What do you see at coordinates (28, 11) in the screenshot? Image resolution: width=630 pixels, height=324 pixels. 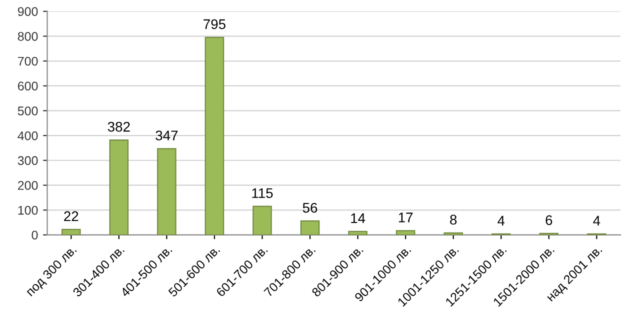 I see `y-tick-label: 900` at bounding box center [28, 11].